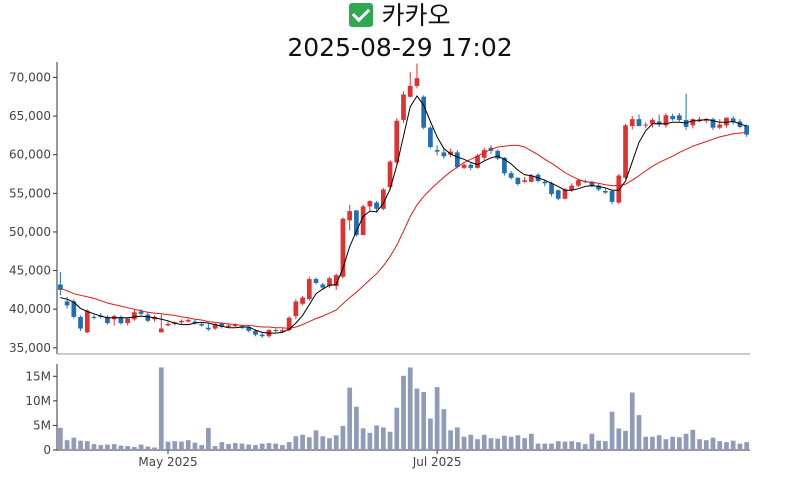 The height and width of the screenshot is (500, 800). What do you see at coordinates (30, 155) in the screenshot?
I see `price-tick-label: 60,000` at bounding box center [30, 155].